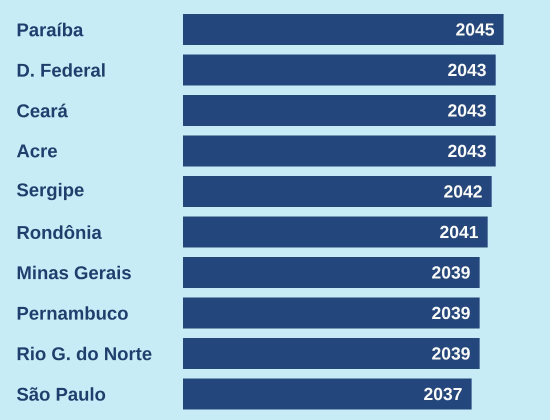 Image resolution: width=550 pixels, height=420 pixels. Describe the element at coordinates (50, 191) in the screenshot. I see `y-tick-label: Sergipe` at that location.